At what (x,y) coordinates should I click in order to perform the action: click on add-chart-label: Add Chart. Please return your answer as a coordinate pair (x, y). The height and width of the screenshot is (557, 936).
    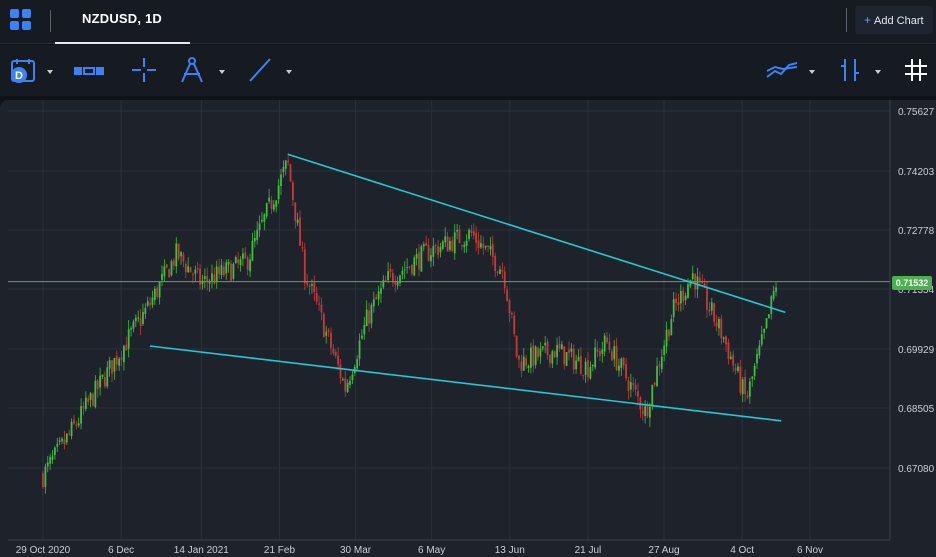
    Looking at the image, I should click on (899, 21).